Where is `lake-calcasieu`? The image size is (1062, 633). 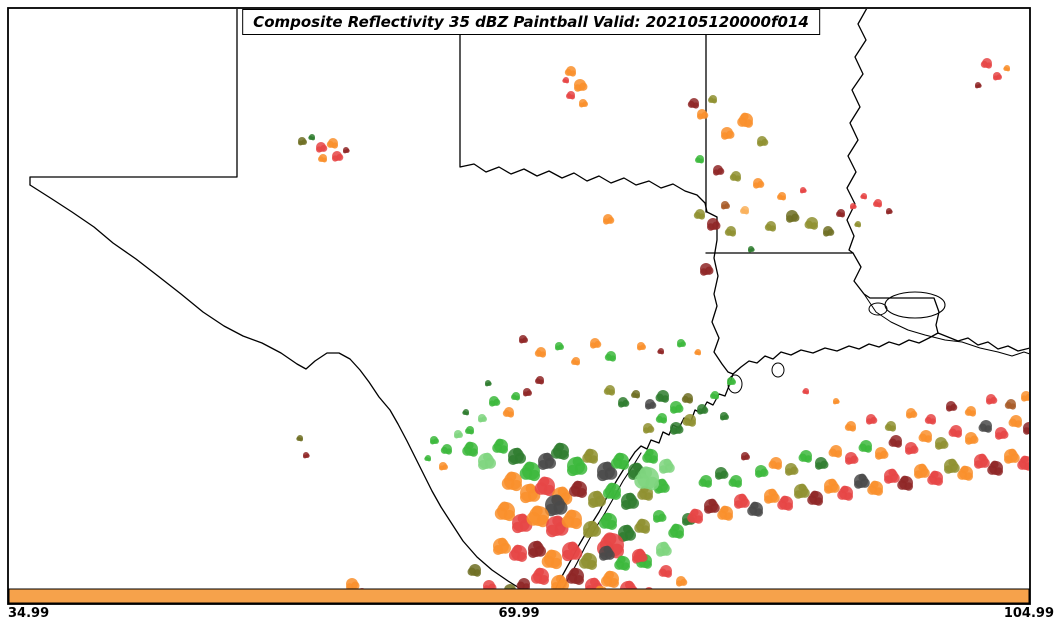
lake-calcasieu is located at coordinates (778, 370).